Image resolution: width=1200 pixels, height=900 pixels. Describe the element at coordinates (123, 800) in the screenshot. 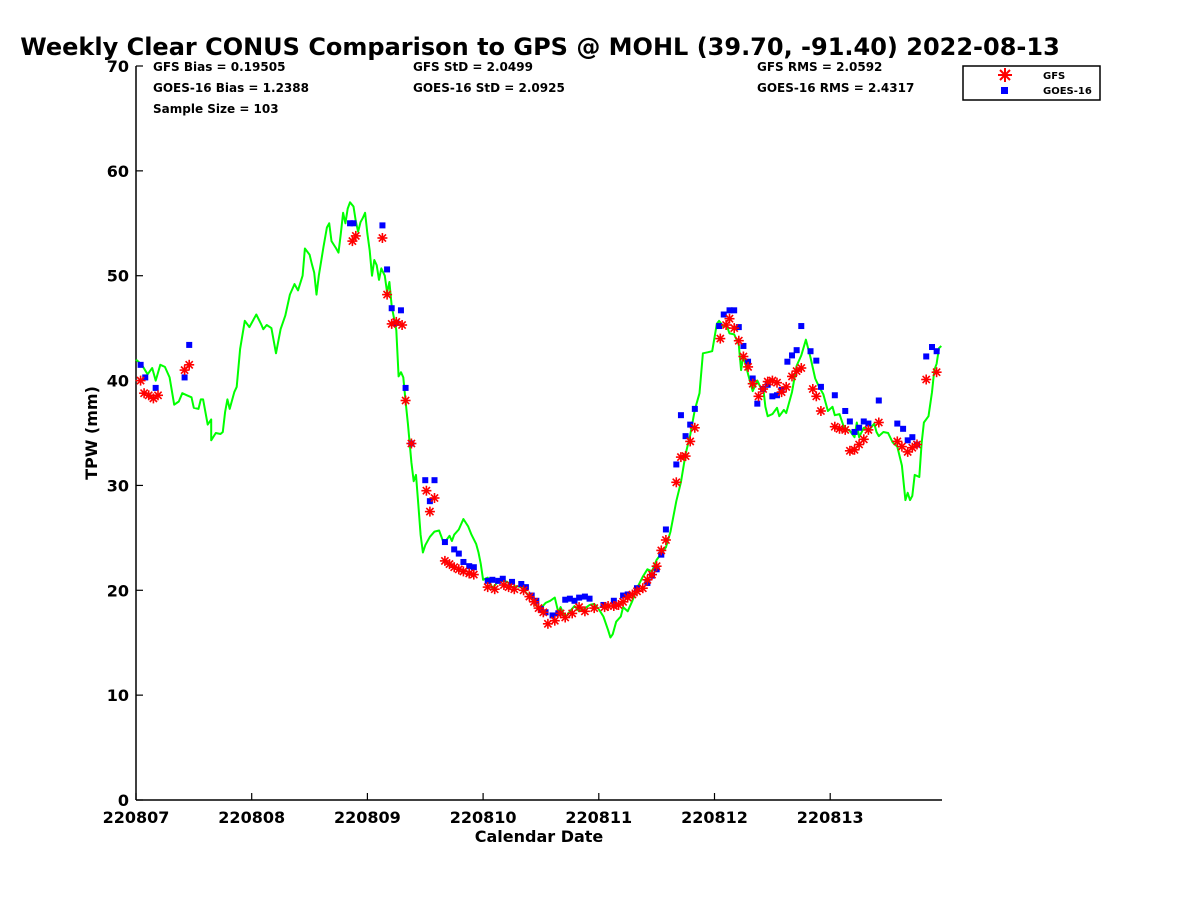

I see `y-tick-label: 0` at that location.